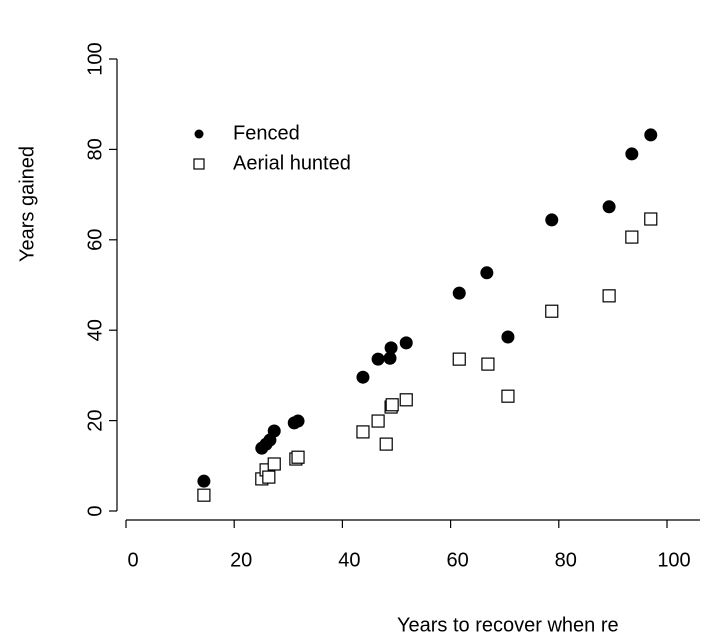 This screenshot has width=704, height=634. Describe the element at coordinates (95, 510) in the screenshot. I see `y-tick-label: 0` at that location.